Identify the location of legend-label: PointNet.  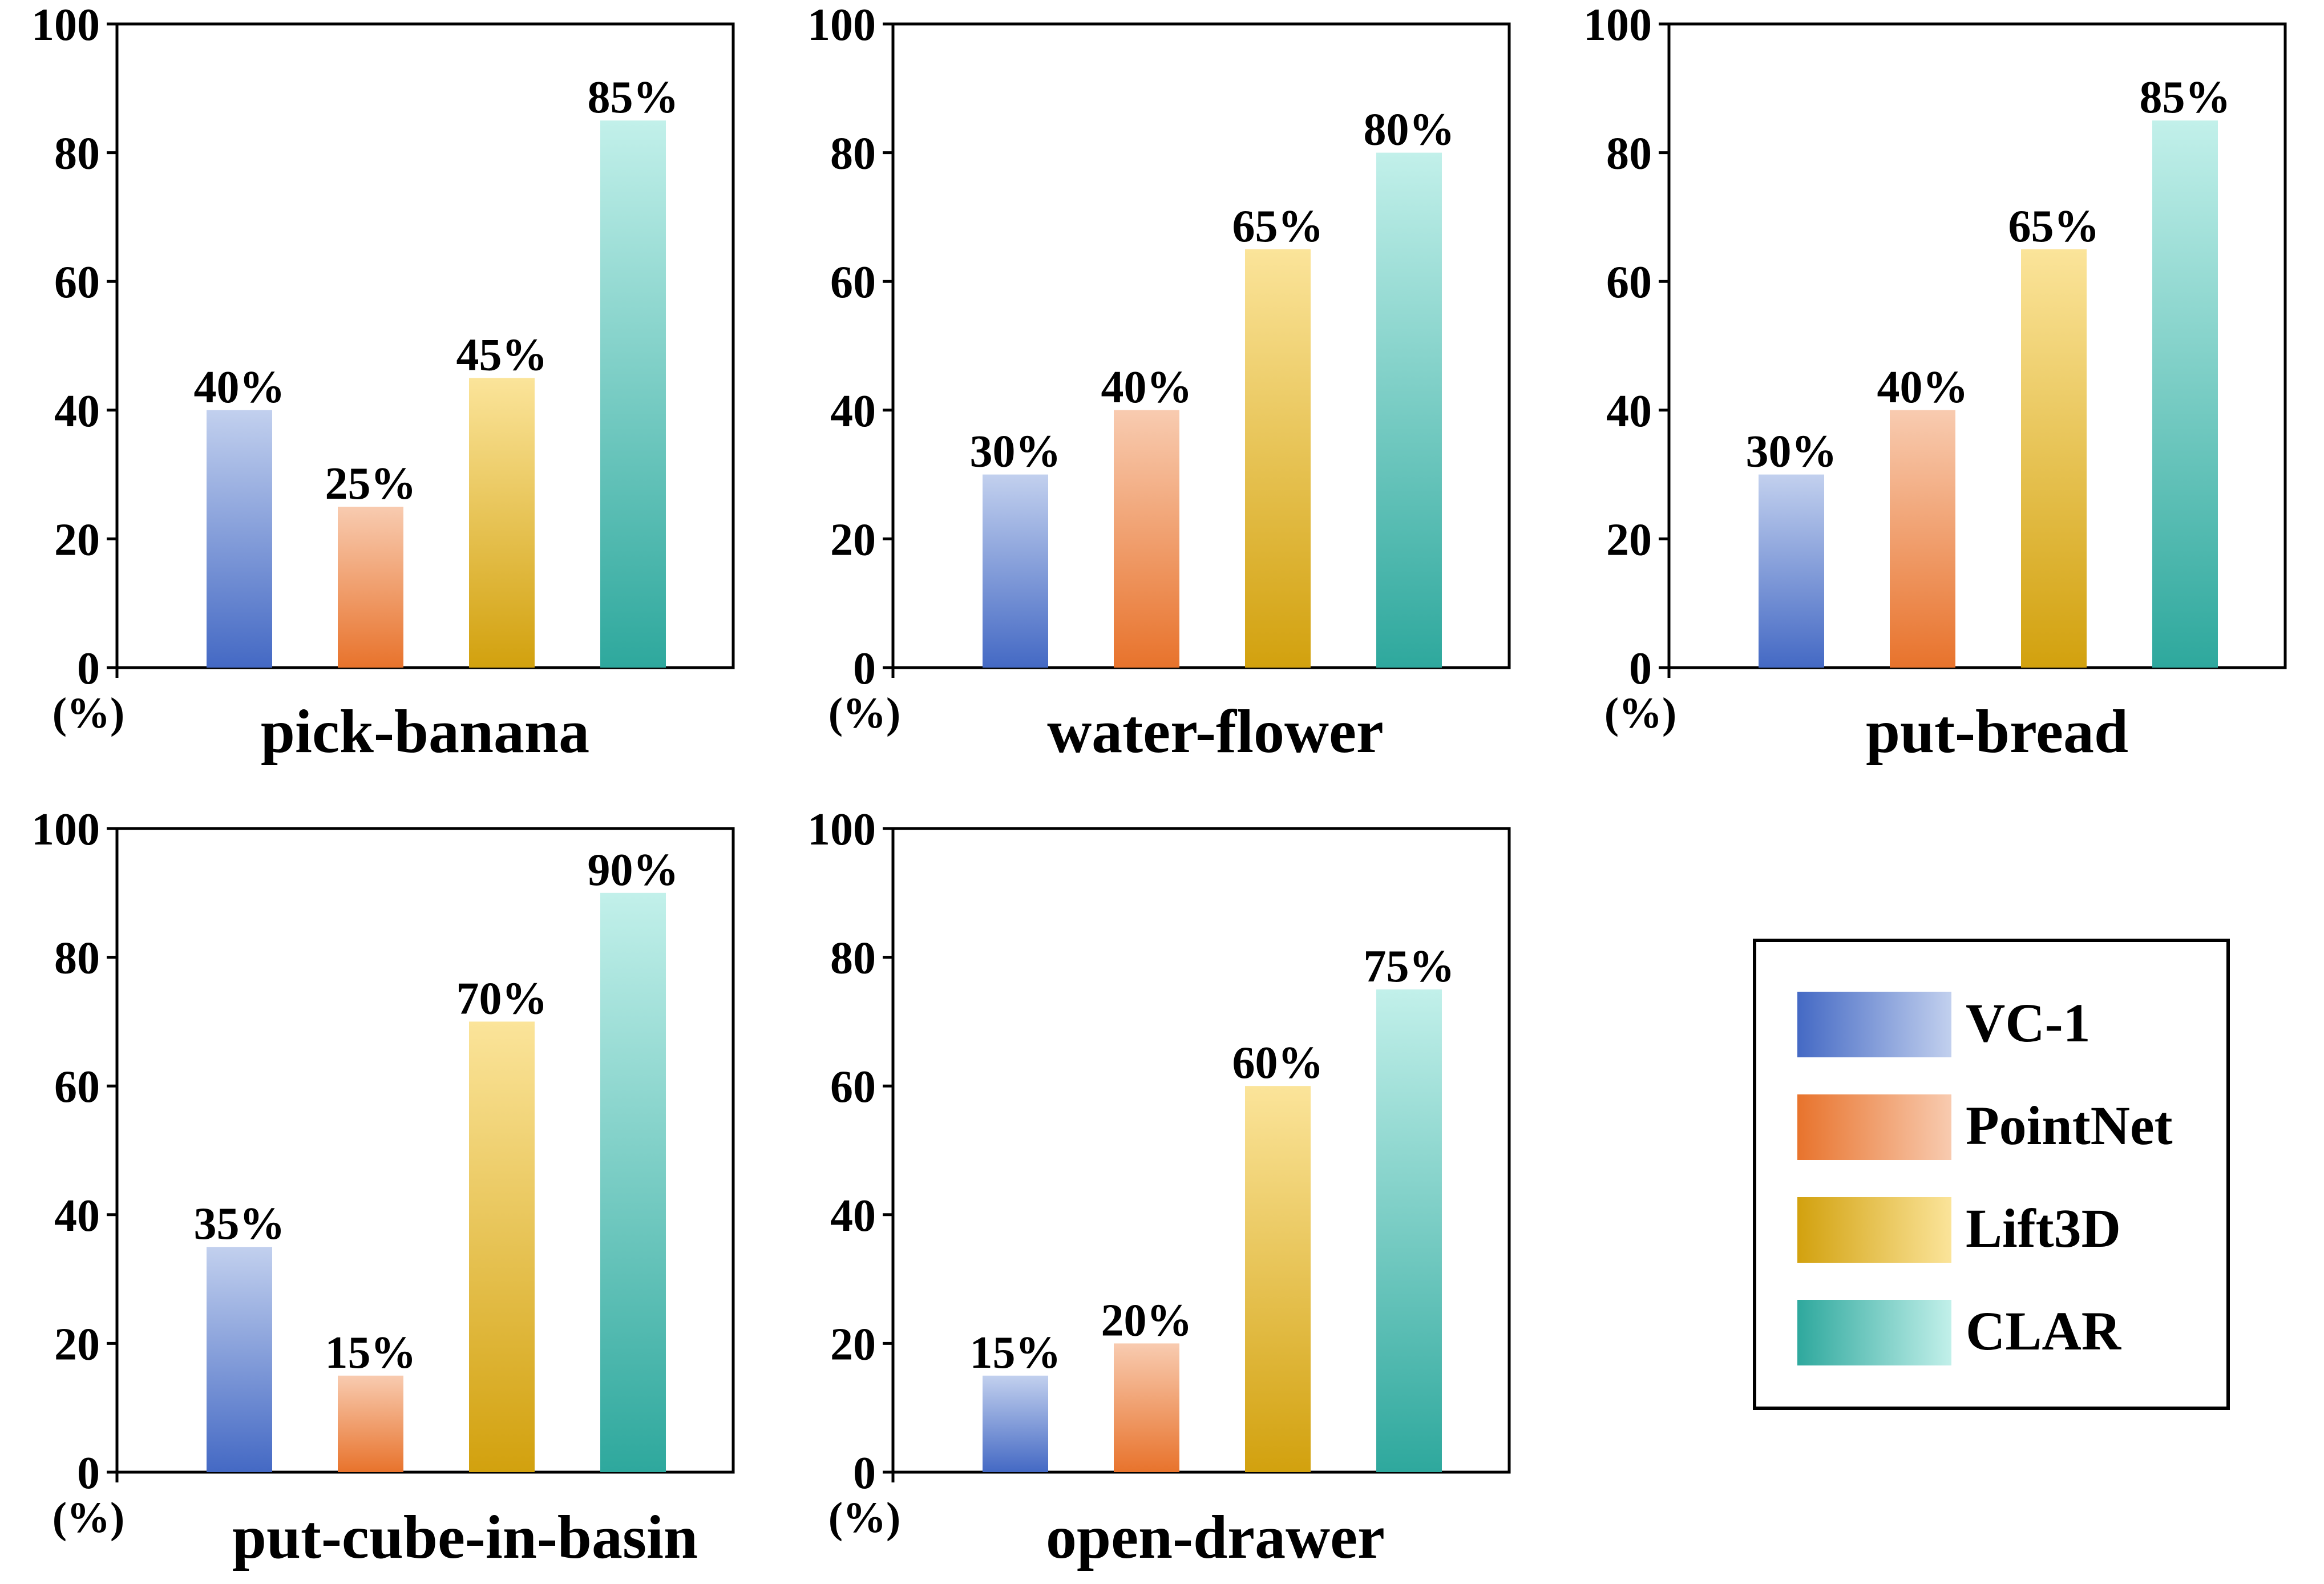
(2069, 1125).